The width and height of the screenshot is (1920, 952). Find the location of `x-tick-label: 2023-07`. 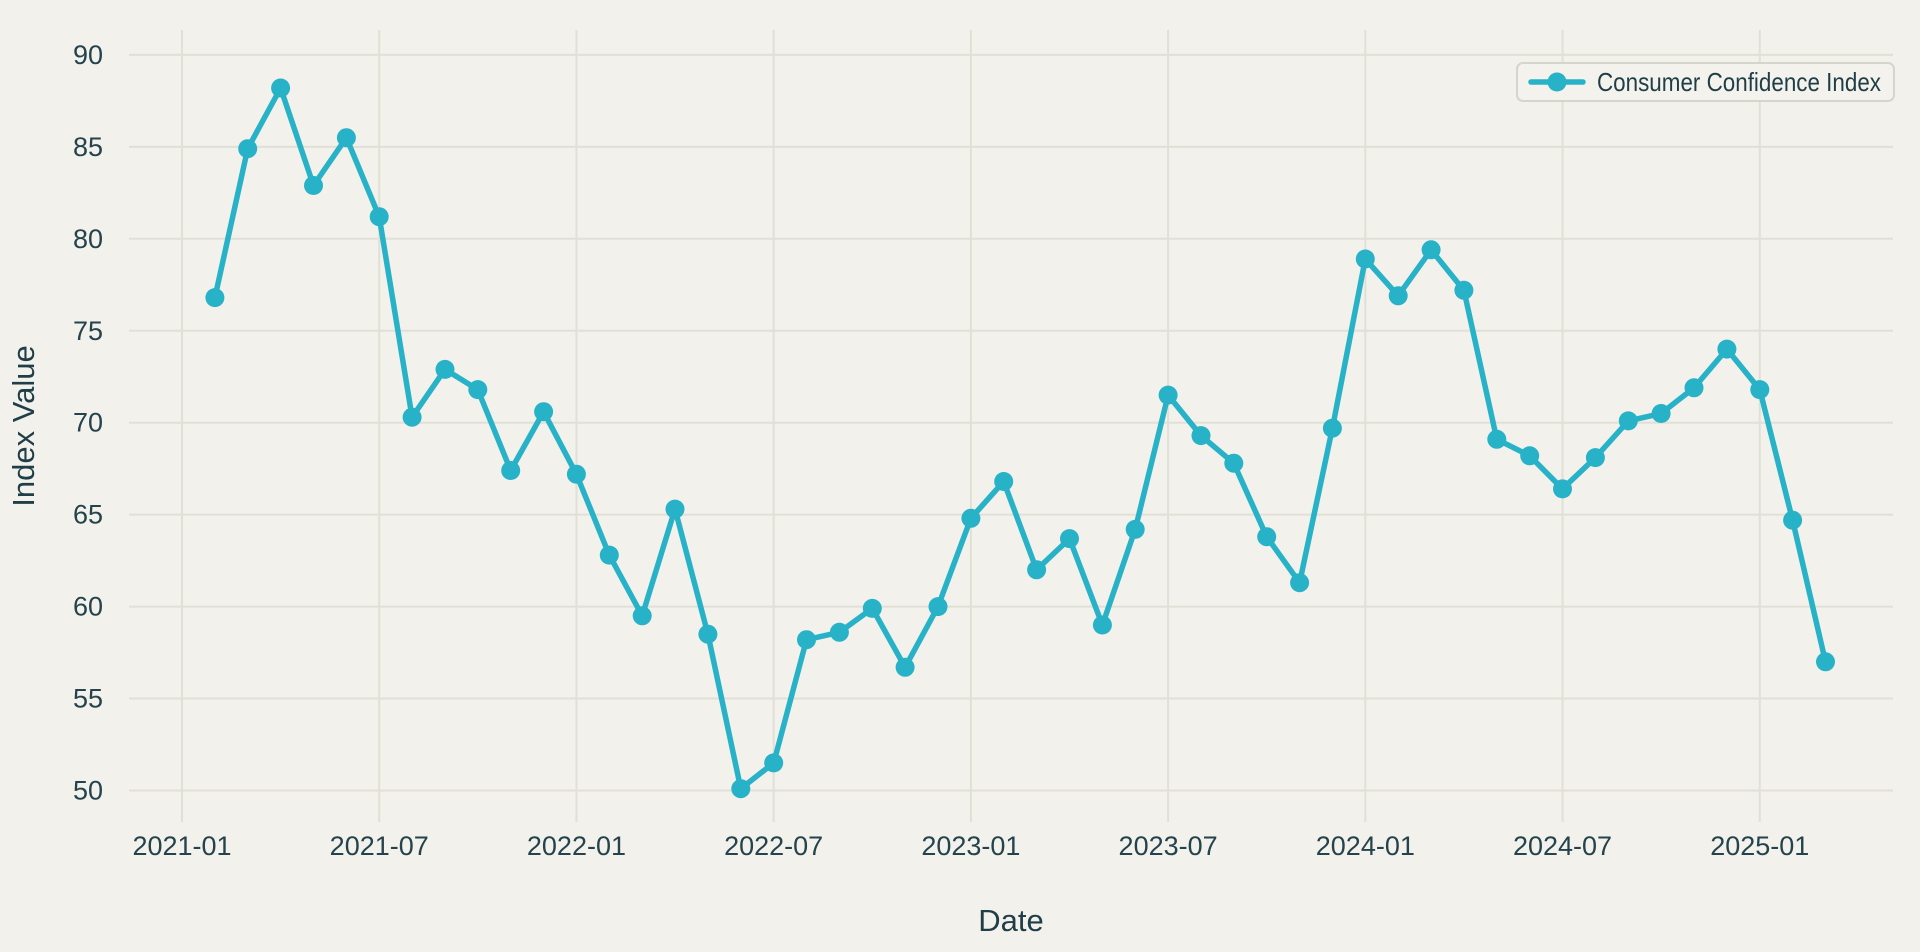

x-tick-label: 2023-07 is located at coordinates (1168, 846).